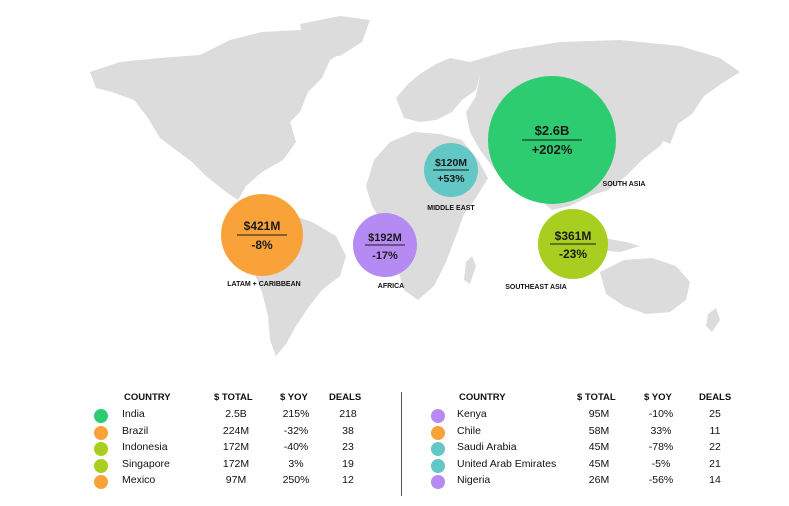 The image size is (789, 506). I want to click on total-cell: 26M, so click(599, 480).